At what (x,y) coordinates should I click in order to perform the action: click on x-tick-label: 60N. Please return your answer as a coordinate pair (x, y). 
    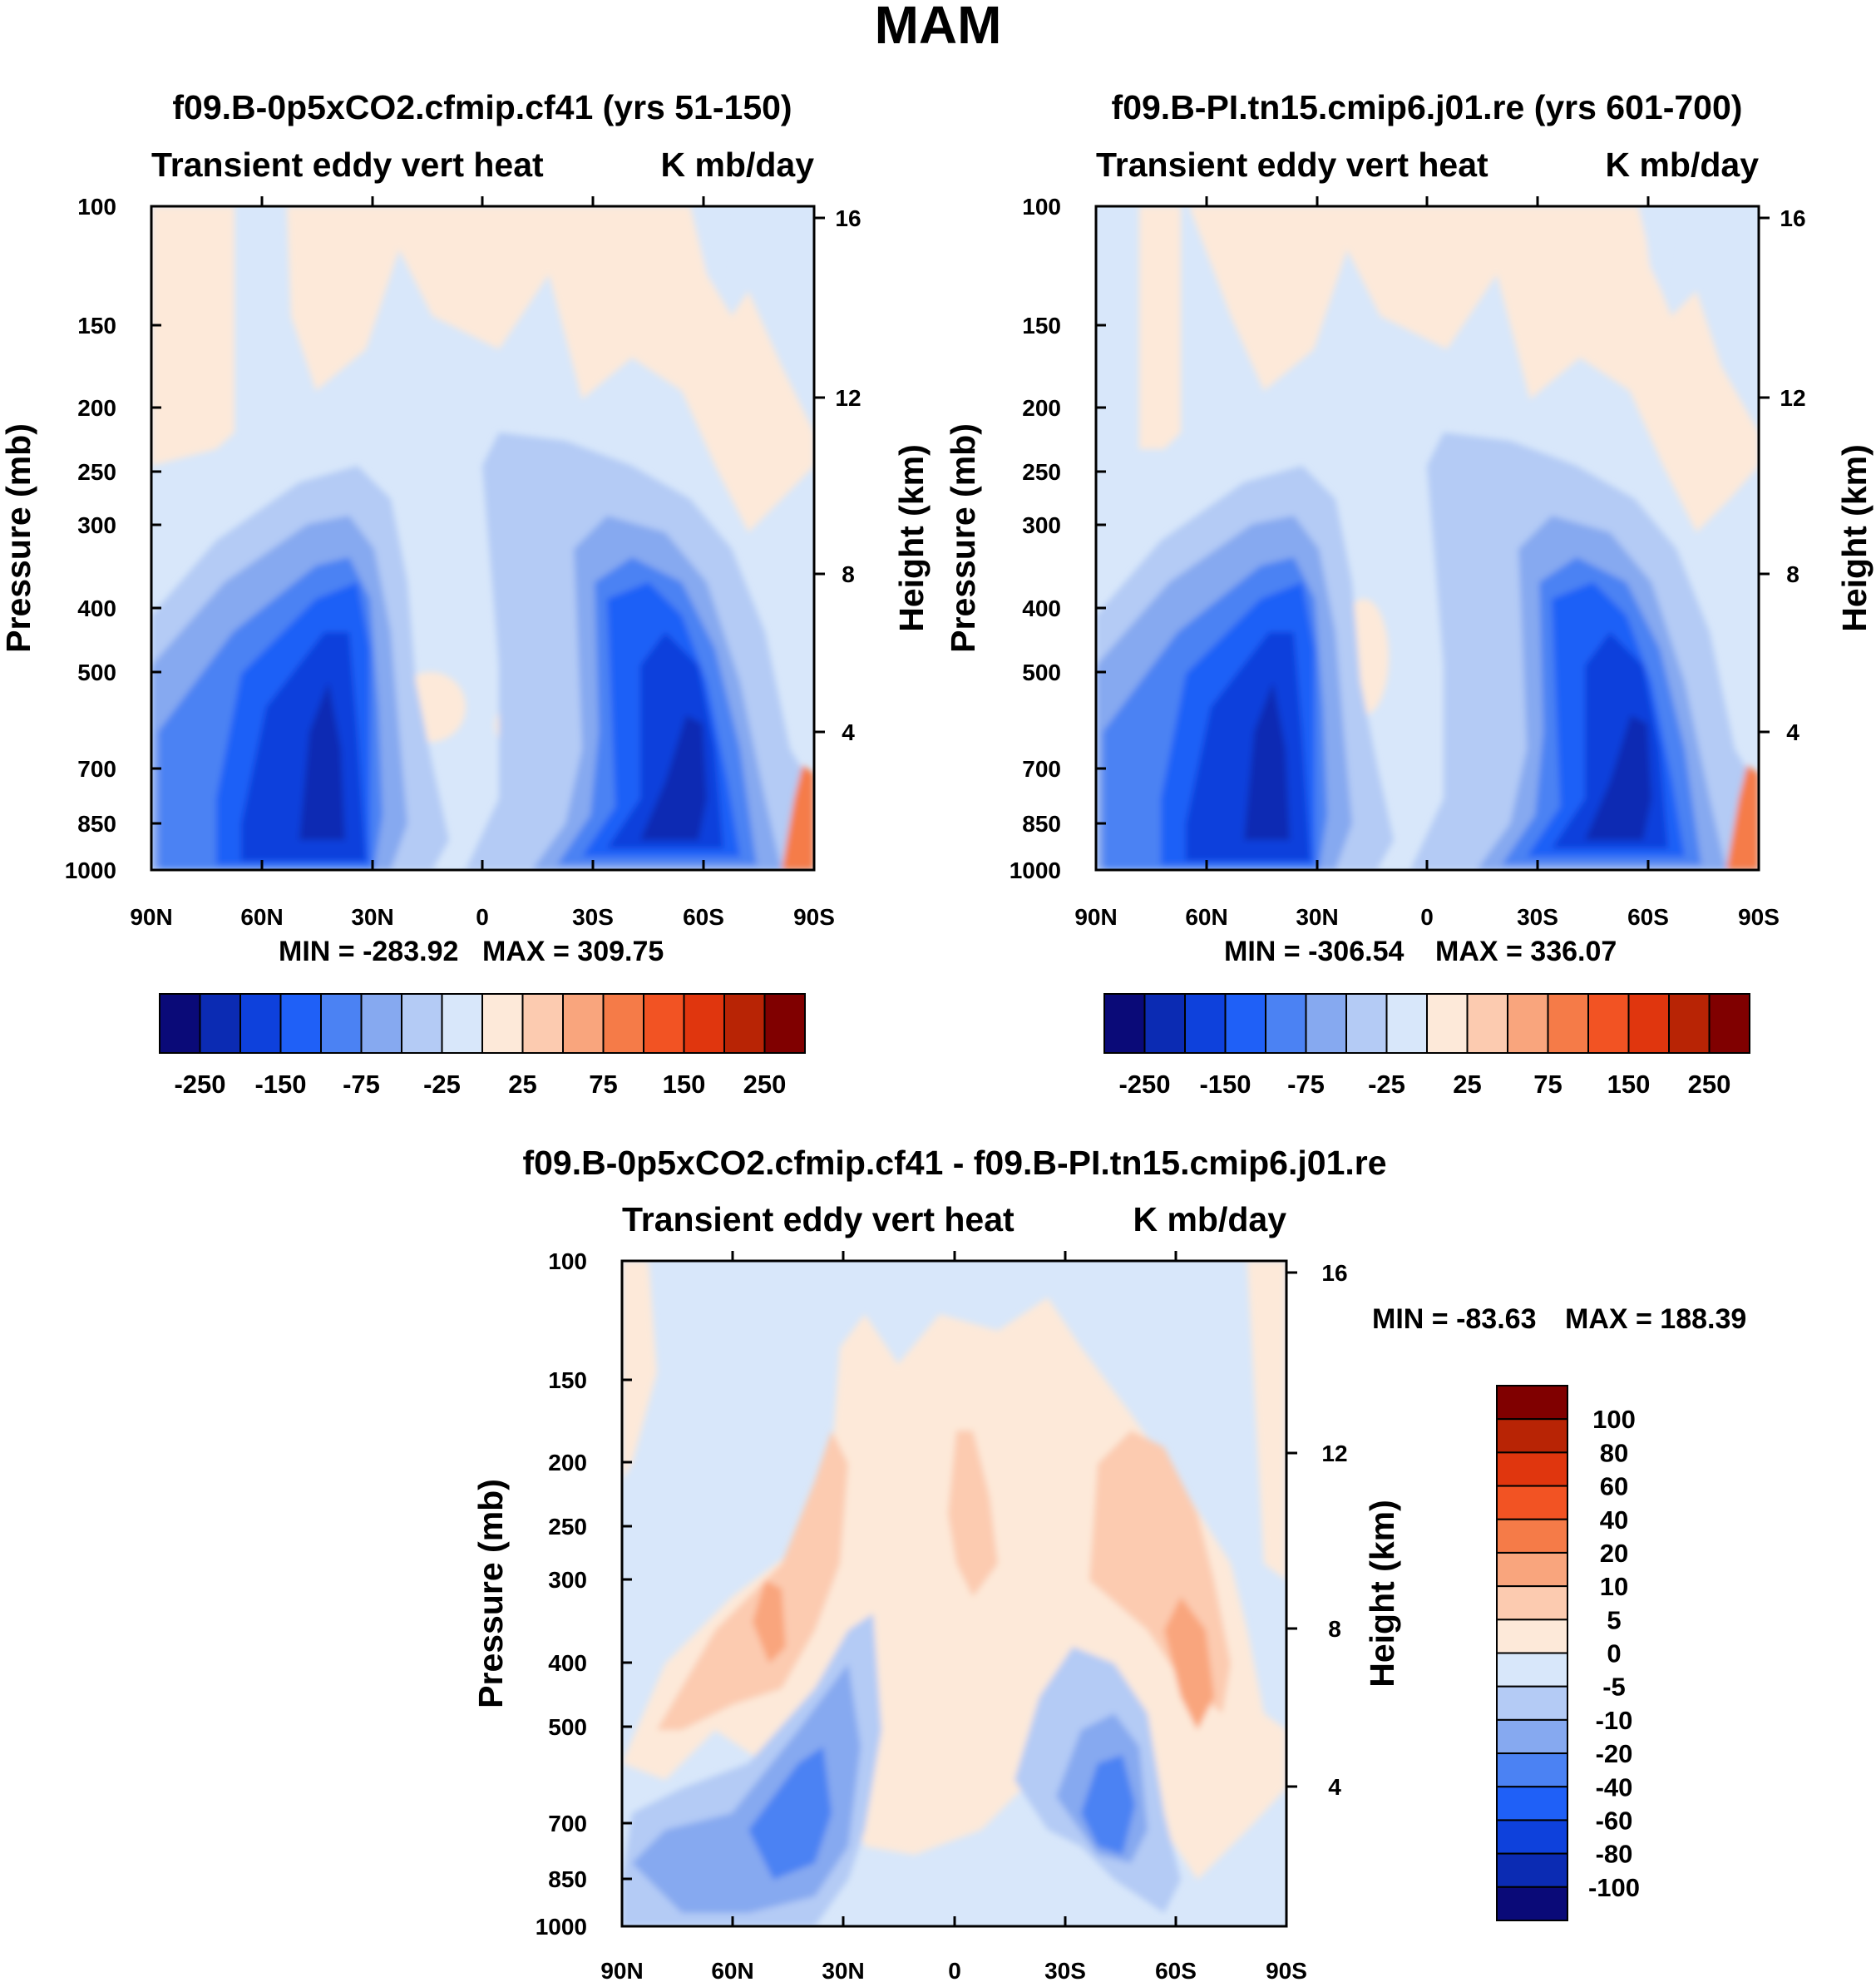
    Looking at the image, I should click on (1206, 917).